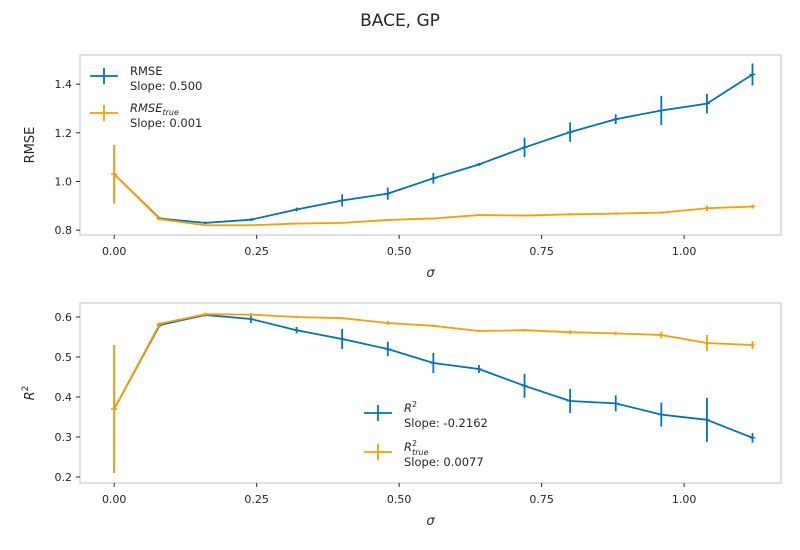  What do you see at coordinates (64, 437) in the screenshot?
I see `y-tick-label: 0.3` at bounding box center [64, 437].